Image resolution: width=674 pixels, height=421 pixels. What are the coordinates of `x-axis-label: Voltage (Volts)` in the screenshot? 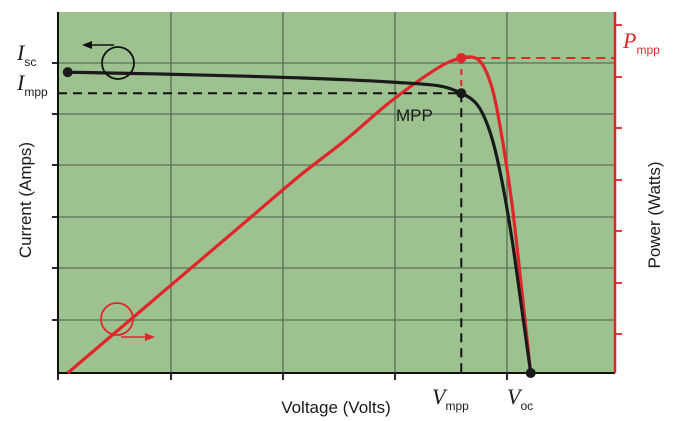 It's located at (336, 407).